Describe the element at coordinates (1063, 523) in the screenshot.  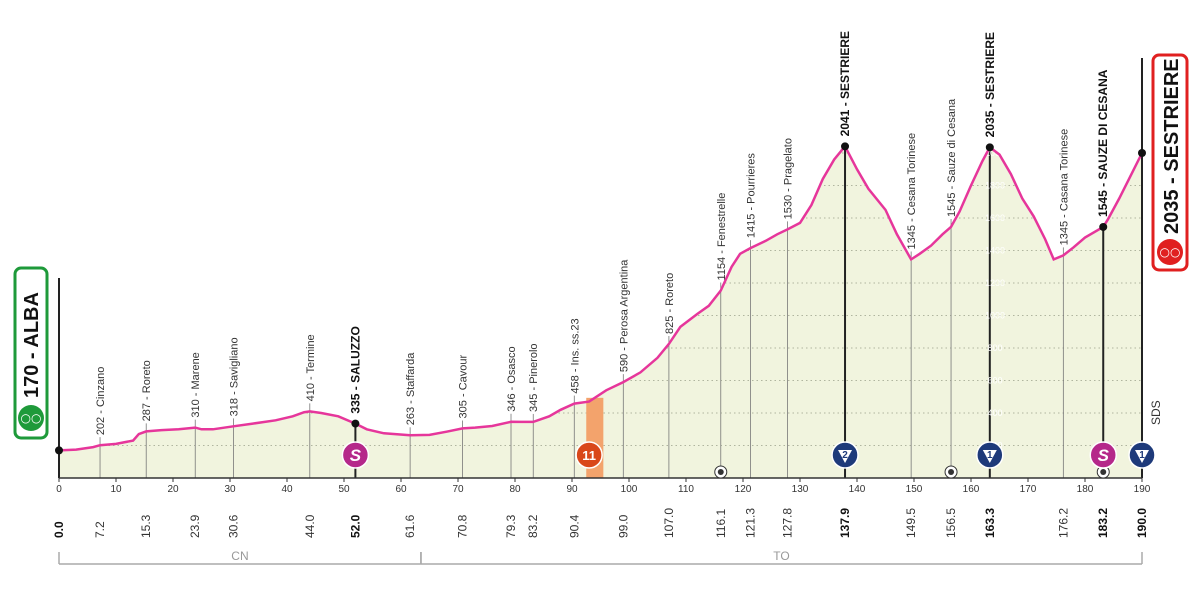
I see `distance-label: 176.2` at that location.